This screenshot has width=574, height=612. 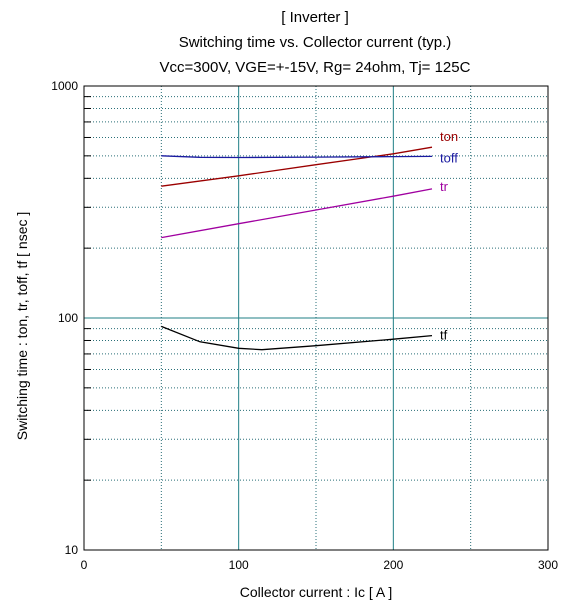 What do you see at coordinates (316, 592) in the screenshot?
I see `x-axis-label: Collector current : Ic [ A ]` at bounding box center [316, 592].